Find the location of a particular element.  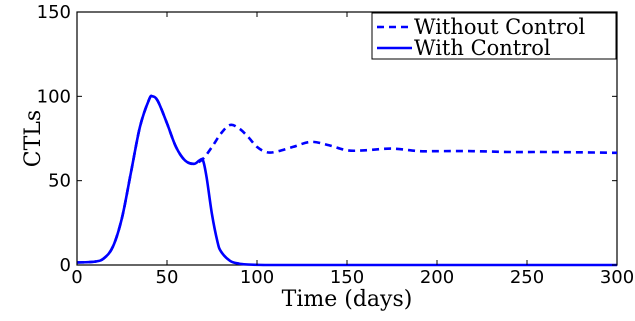

legend-box is located at coordinates (494, 36).